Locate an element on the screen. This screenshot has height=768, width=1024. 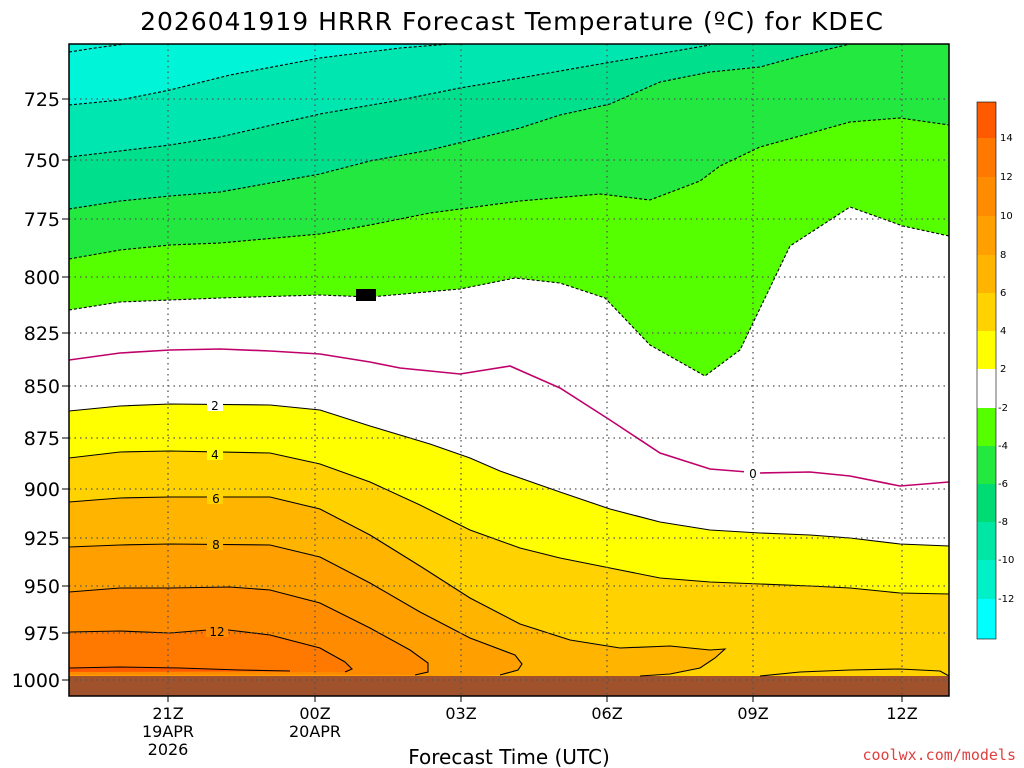
y-tick-label: 775 is located at coordinates (42, 220).